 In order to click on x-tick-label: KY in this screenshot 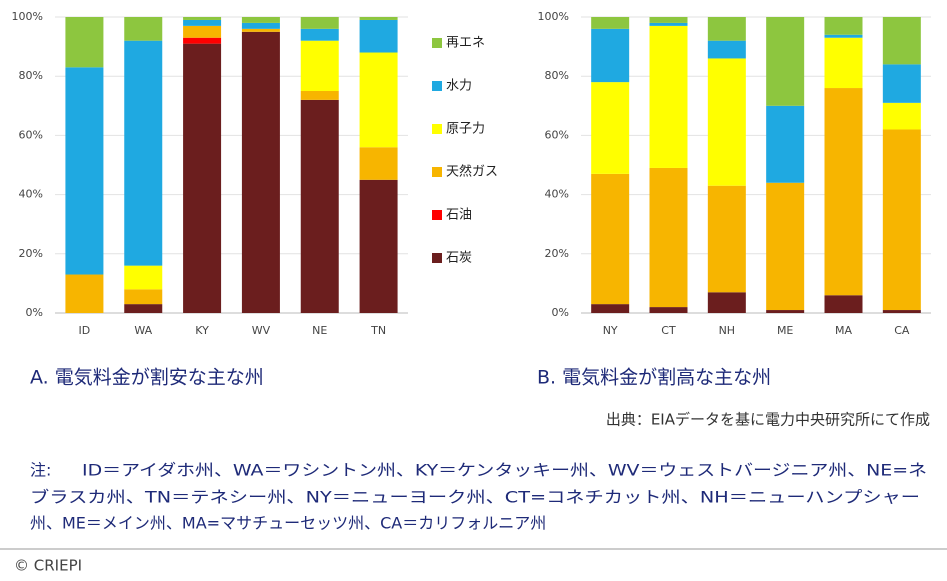, I will do `click(202, 330)`.